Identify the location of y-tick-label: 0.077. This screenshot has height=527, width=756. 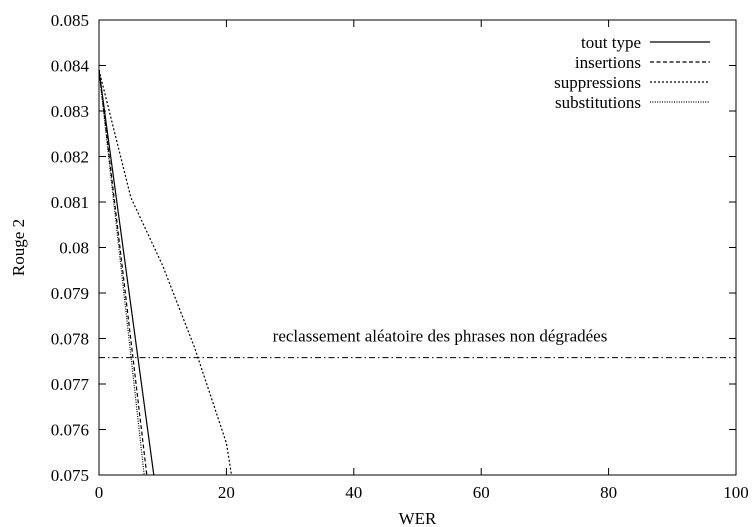
(70, 384).